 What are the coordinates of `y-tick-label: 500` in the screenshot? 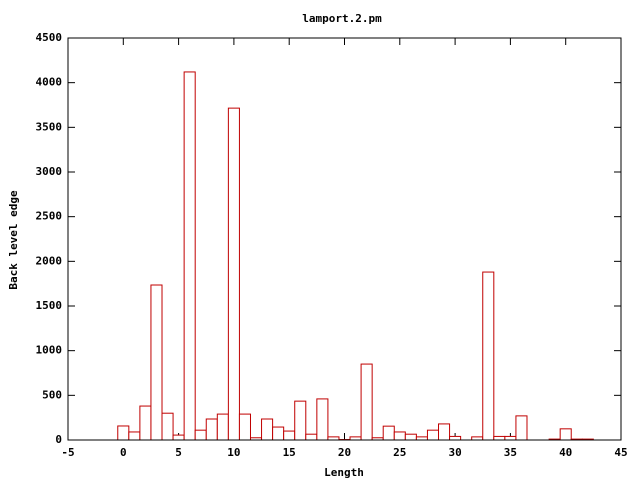 It's located at (52, 394).